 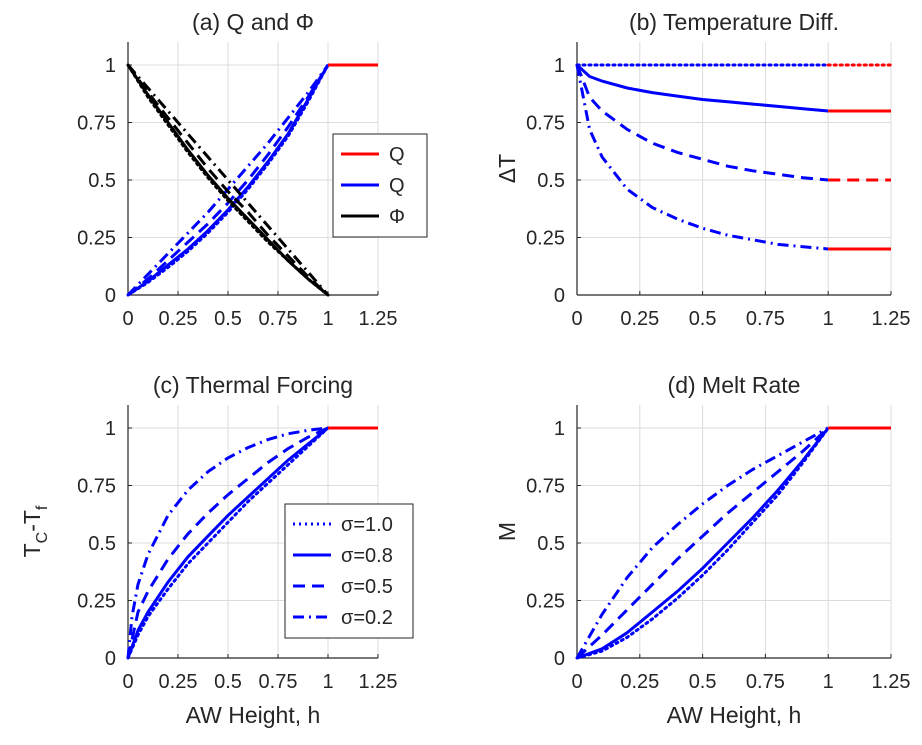 What do you see at coordinates (367, 587) in the screenshot?
I see `legend-label: σ=0.5` at bounding box center [367, 587].